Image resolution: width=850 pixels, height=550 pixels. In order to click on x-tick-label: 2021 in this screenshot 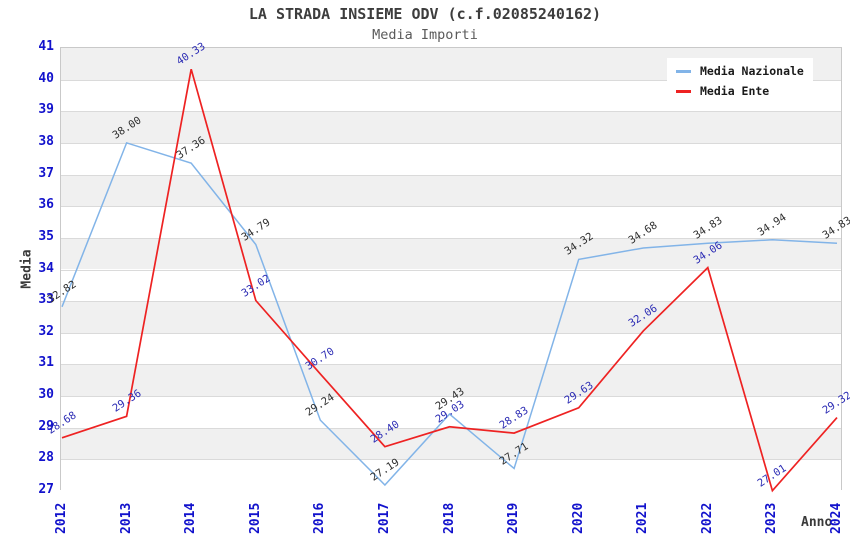, I will do `click(643, 518)`.